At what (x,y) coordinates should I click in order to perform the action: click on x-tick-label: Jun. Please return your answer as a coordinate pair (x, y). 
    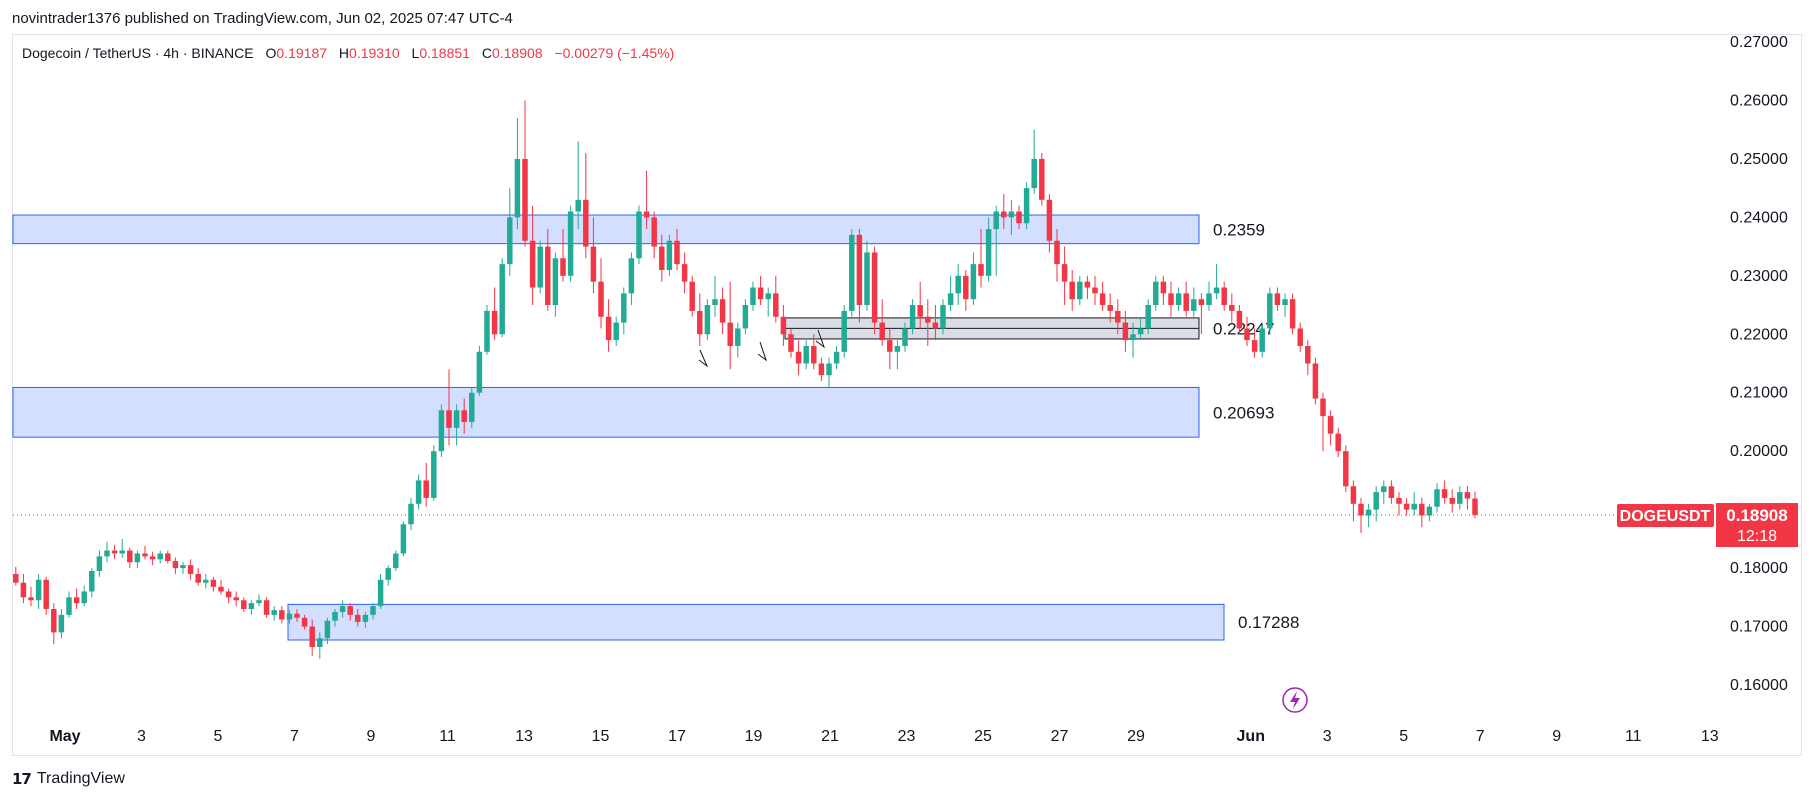
    Looking at the image, I should click on (1251, 736).